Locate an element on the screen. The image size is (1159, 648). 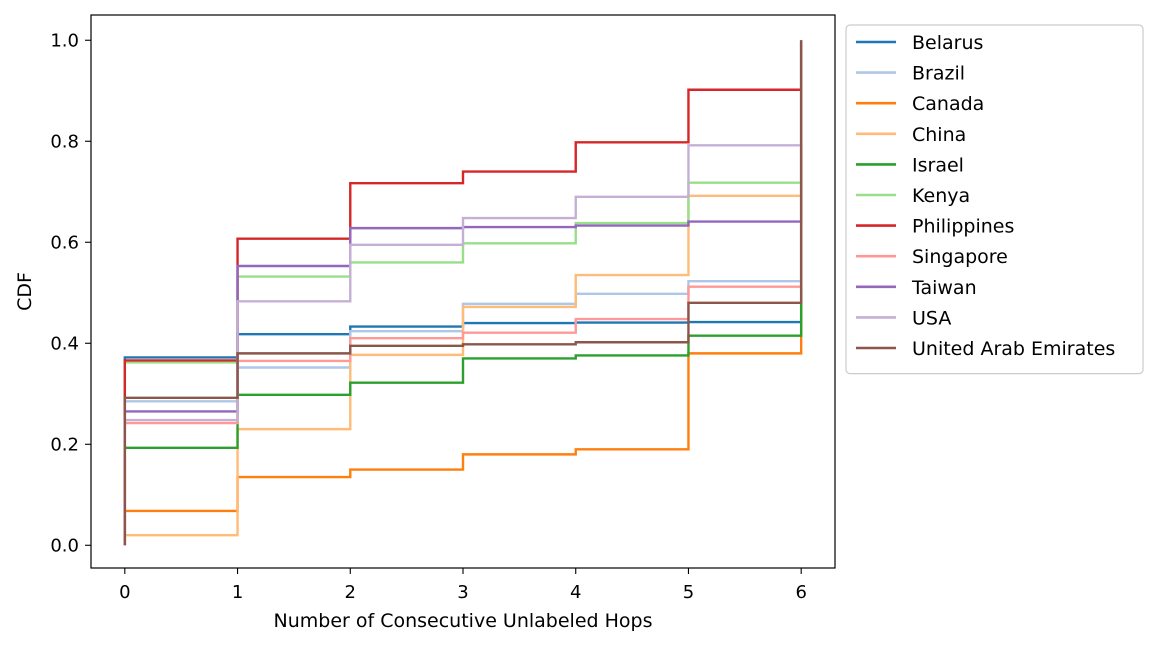
x-tick-label: 3 is located at coordinates (462, 592).